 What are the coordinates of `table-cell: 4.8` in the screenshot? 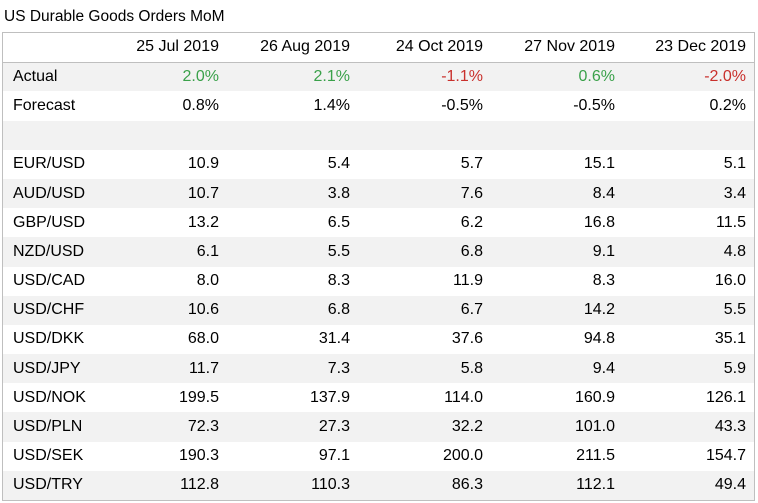 It's located at (689, 252).